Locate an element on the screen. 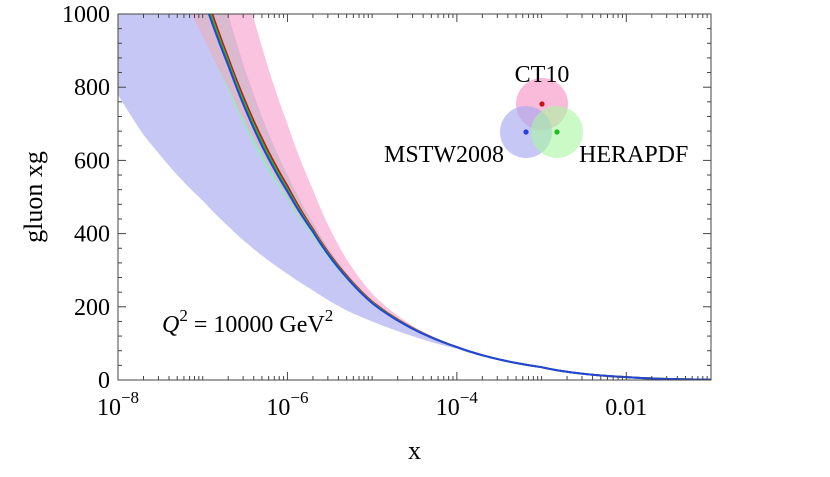 The image size is (830, 477). q2-annotation: Q2 = 10000 GeV2 is located at coordinates (247, 322).